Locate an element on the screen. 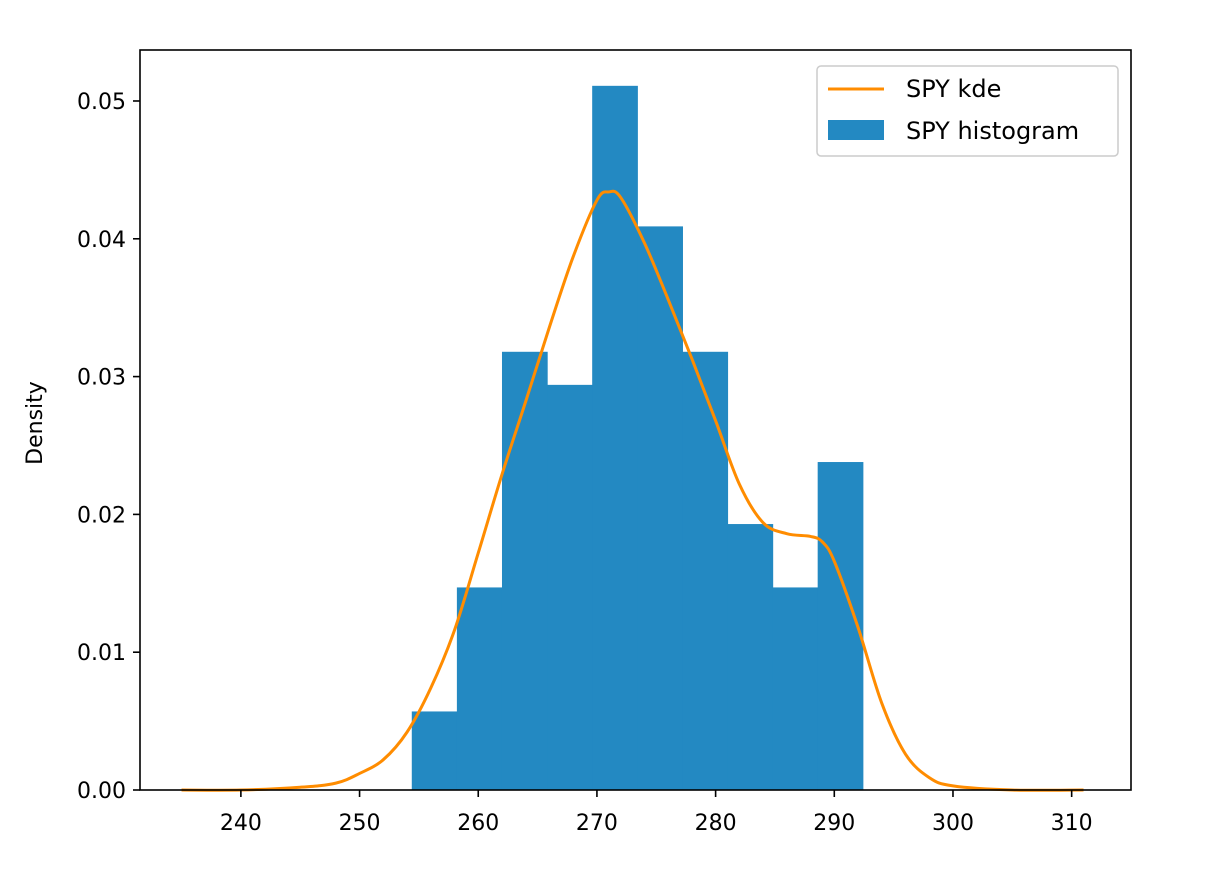 This screenshot has width=1218, height=886. y-tick-label: 0.05 is located at coordinates (101, 102).